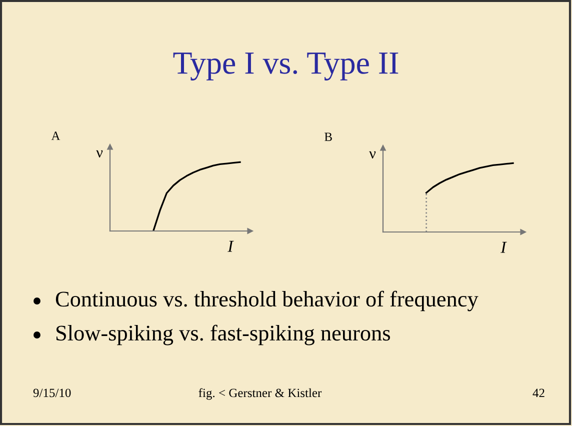 Image resolution: width=572 pixels, height=426 pixels. What do you see at coordinates (260, 394) in the screenshot?
I see `text: fig. < Gerstner & Kistler` at bounding box center [260, 394].